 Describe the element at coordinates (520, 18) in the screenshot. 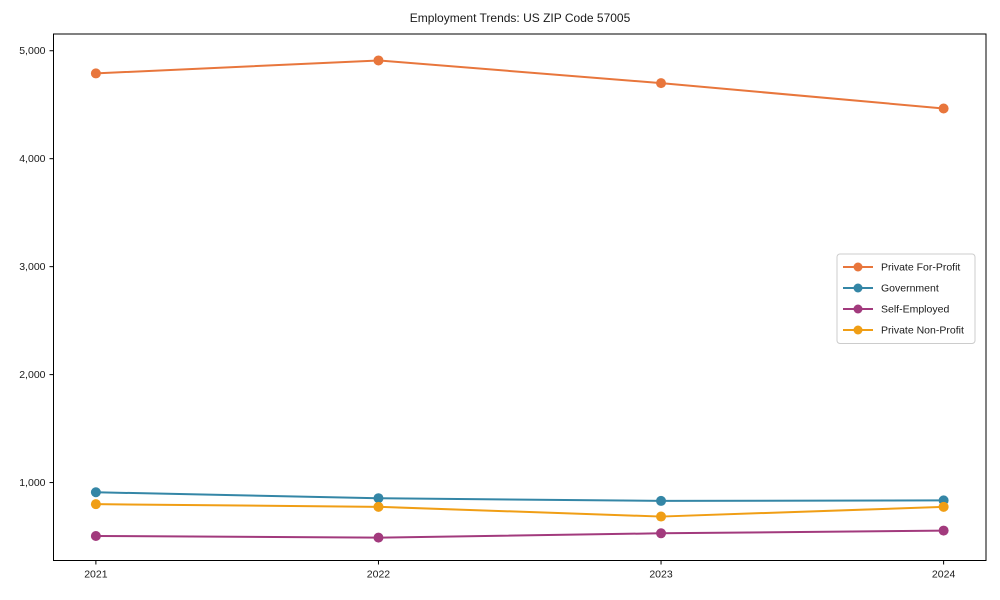

I see `chart-title: Employment Trends: US ZIP Code 57005` at that location.